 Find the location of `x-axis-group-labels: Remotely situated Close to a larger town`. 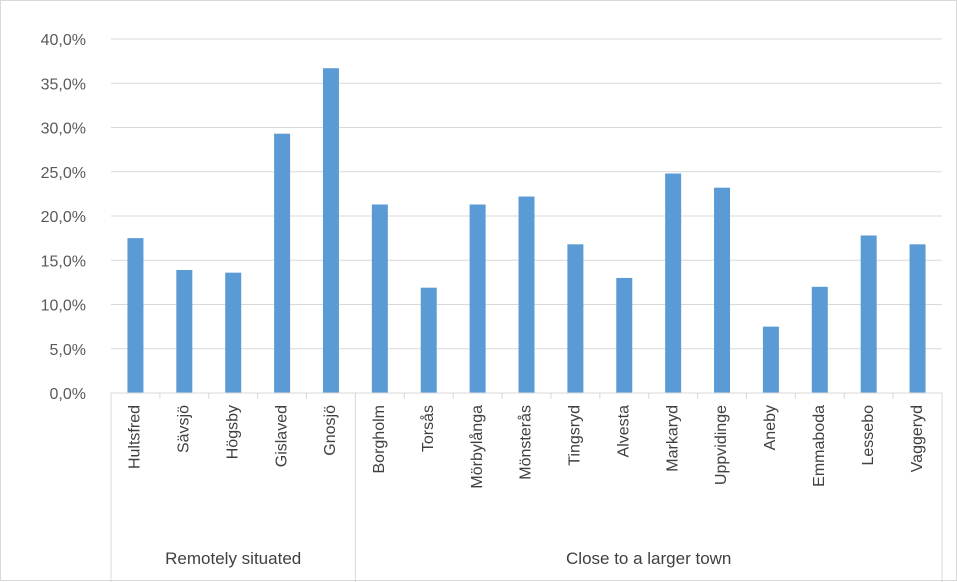

x-axis-group-labels: Remotely situated Close to a larger town is located at coordinates (448, 558).